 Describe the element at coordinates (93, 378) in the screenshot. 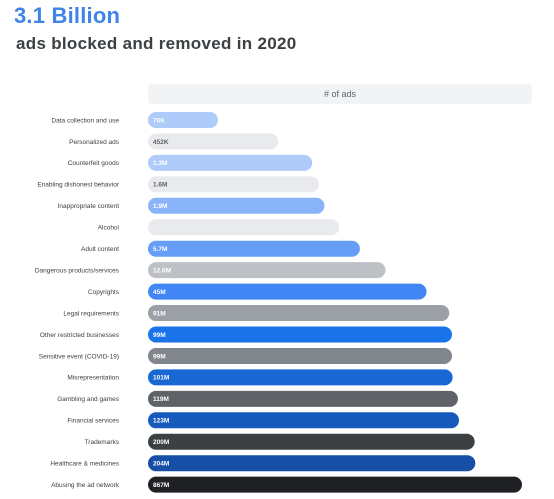

I see `category-label: Misrepresentation` at that location.